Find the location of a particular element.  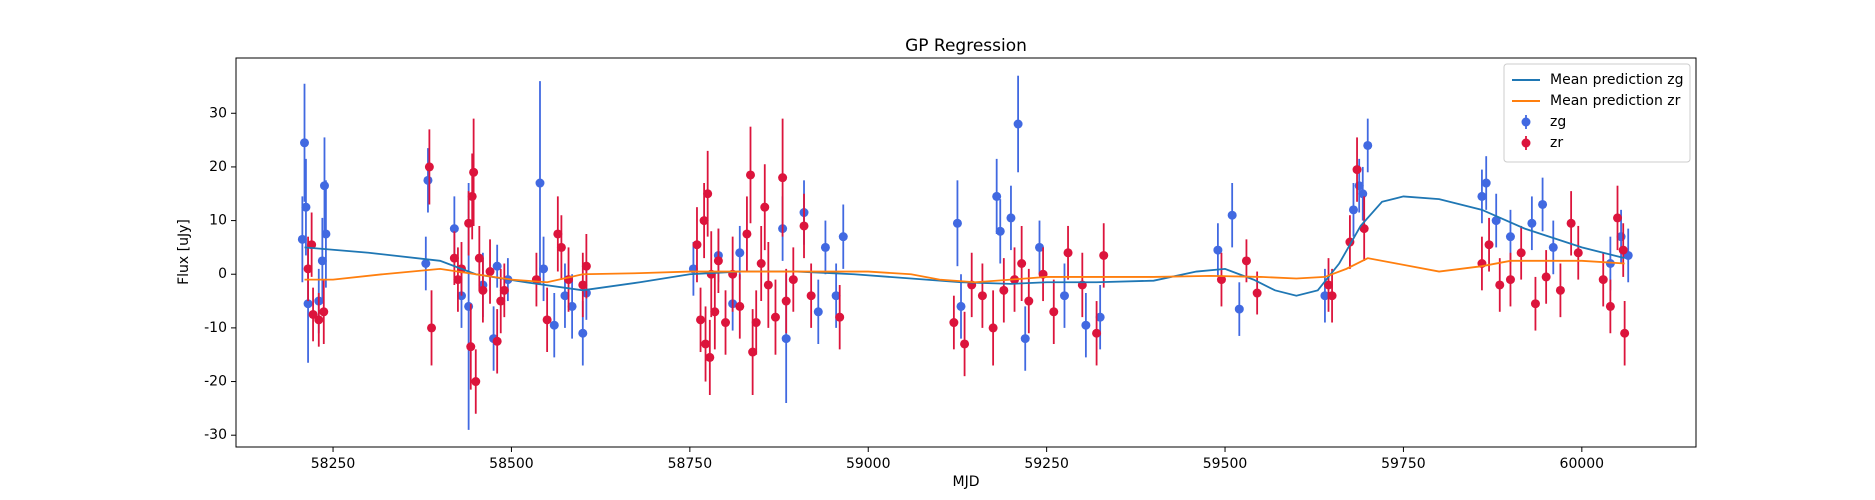

x-tick-label: 59000 is located at coordinates (868, 464).